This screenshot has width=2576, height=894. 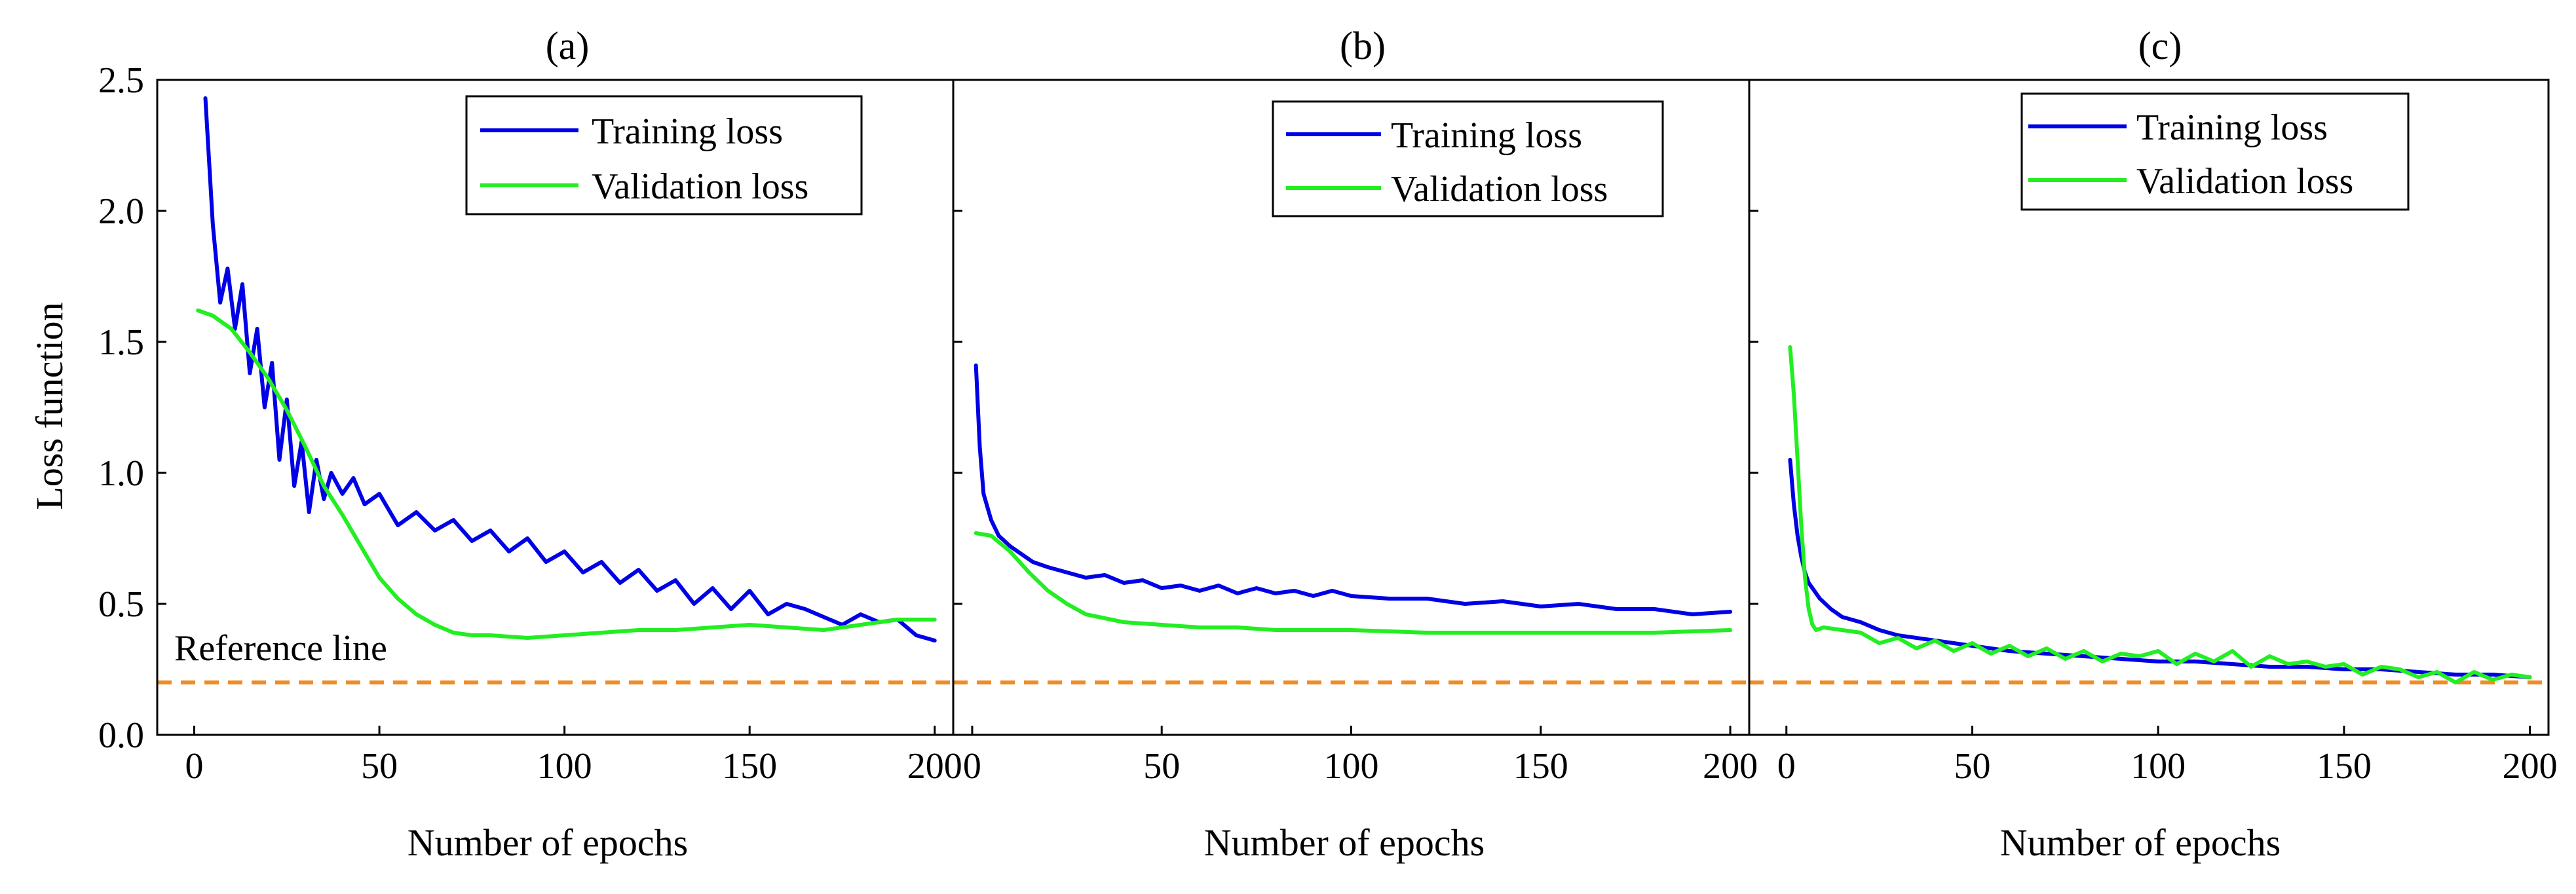 What do you see at coordinates (121, 735) in the screenshot?
I see `panel-a-ytick-label: 0.0` at bounding box center [121, 735].